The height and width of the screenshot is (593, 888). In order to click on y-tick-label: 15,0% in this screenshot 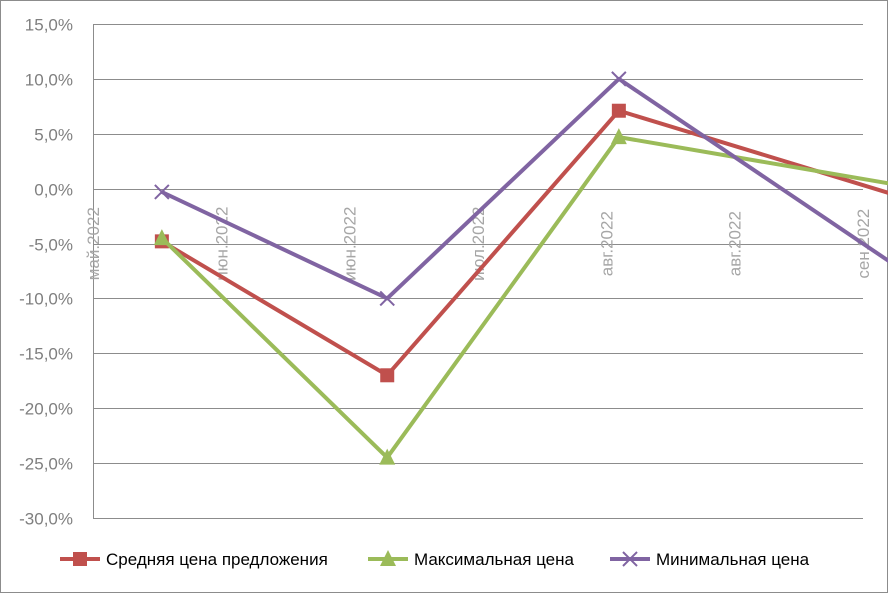, I will do `click(49, 25)`.